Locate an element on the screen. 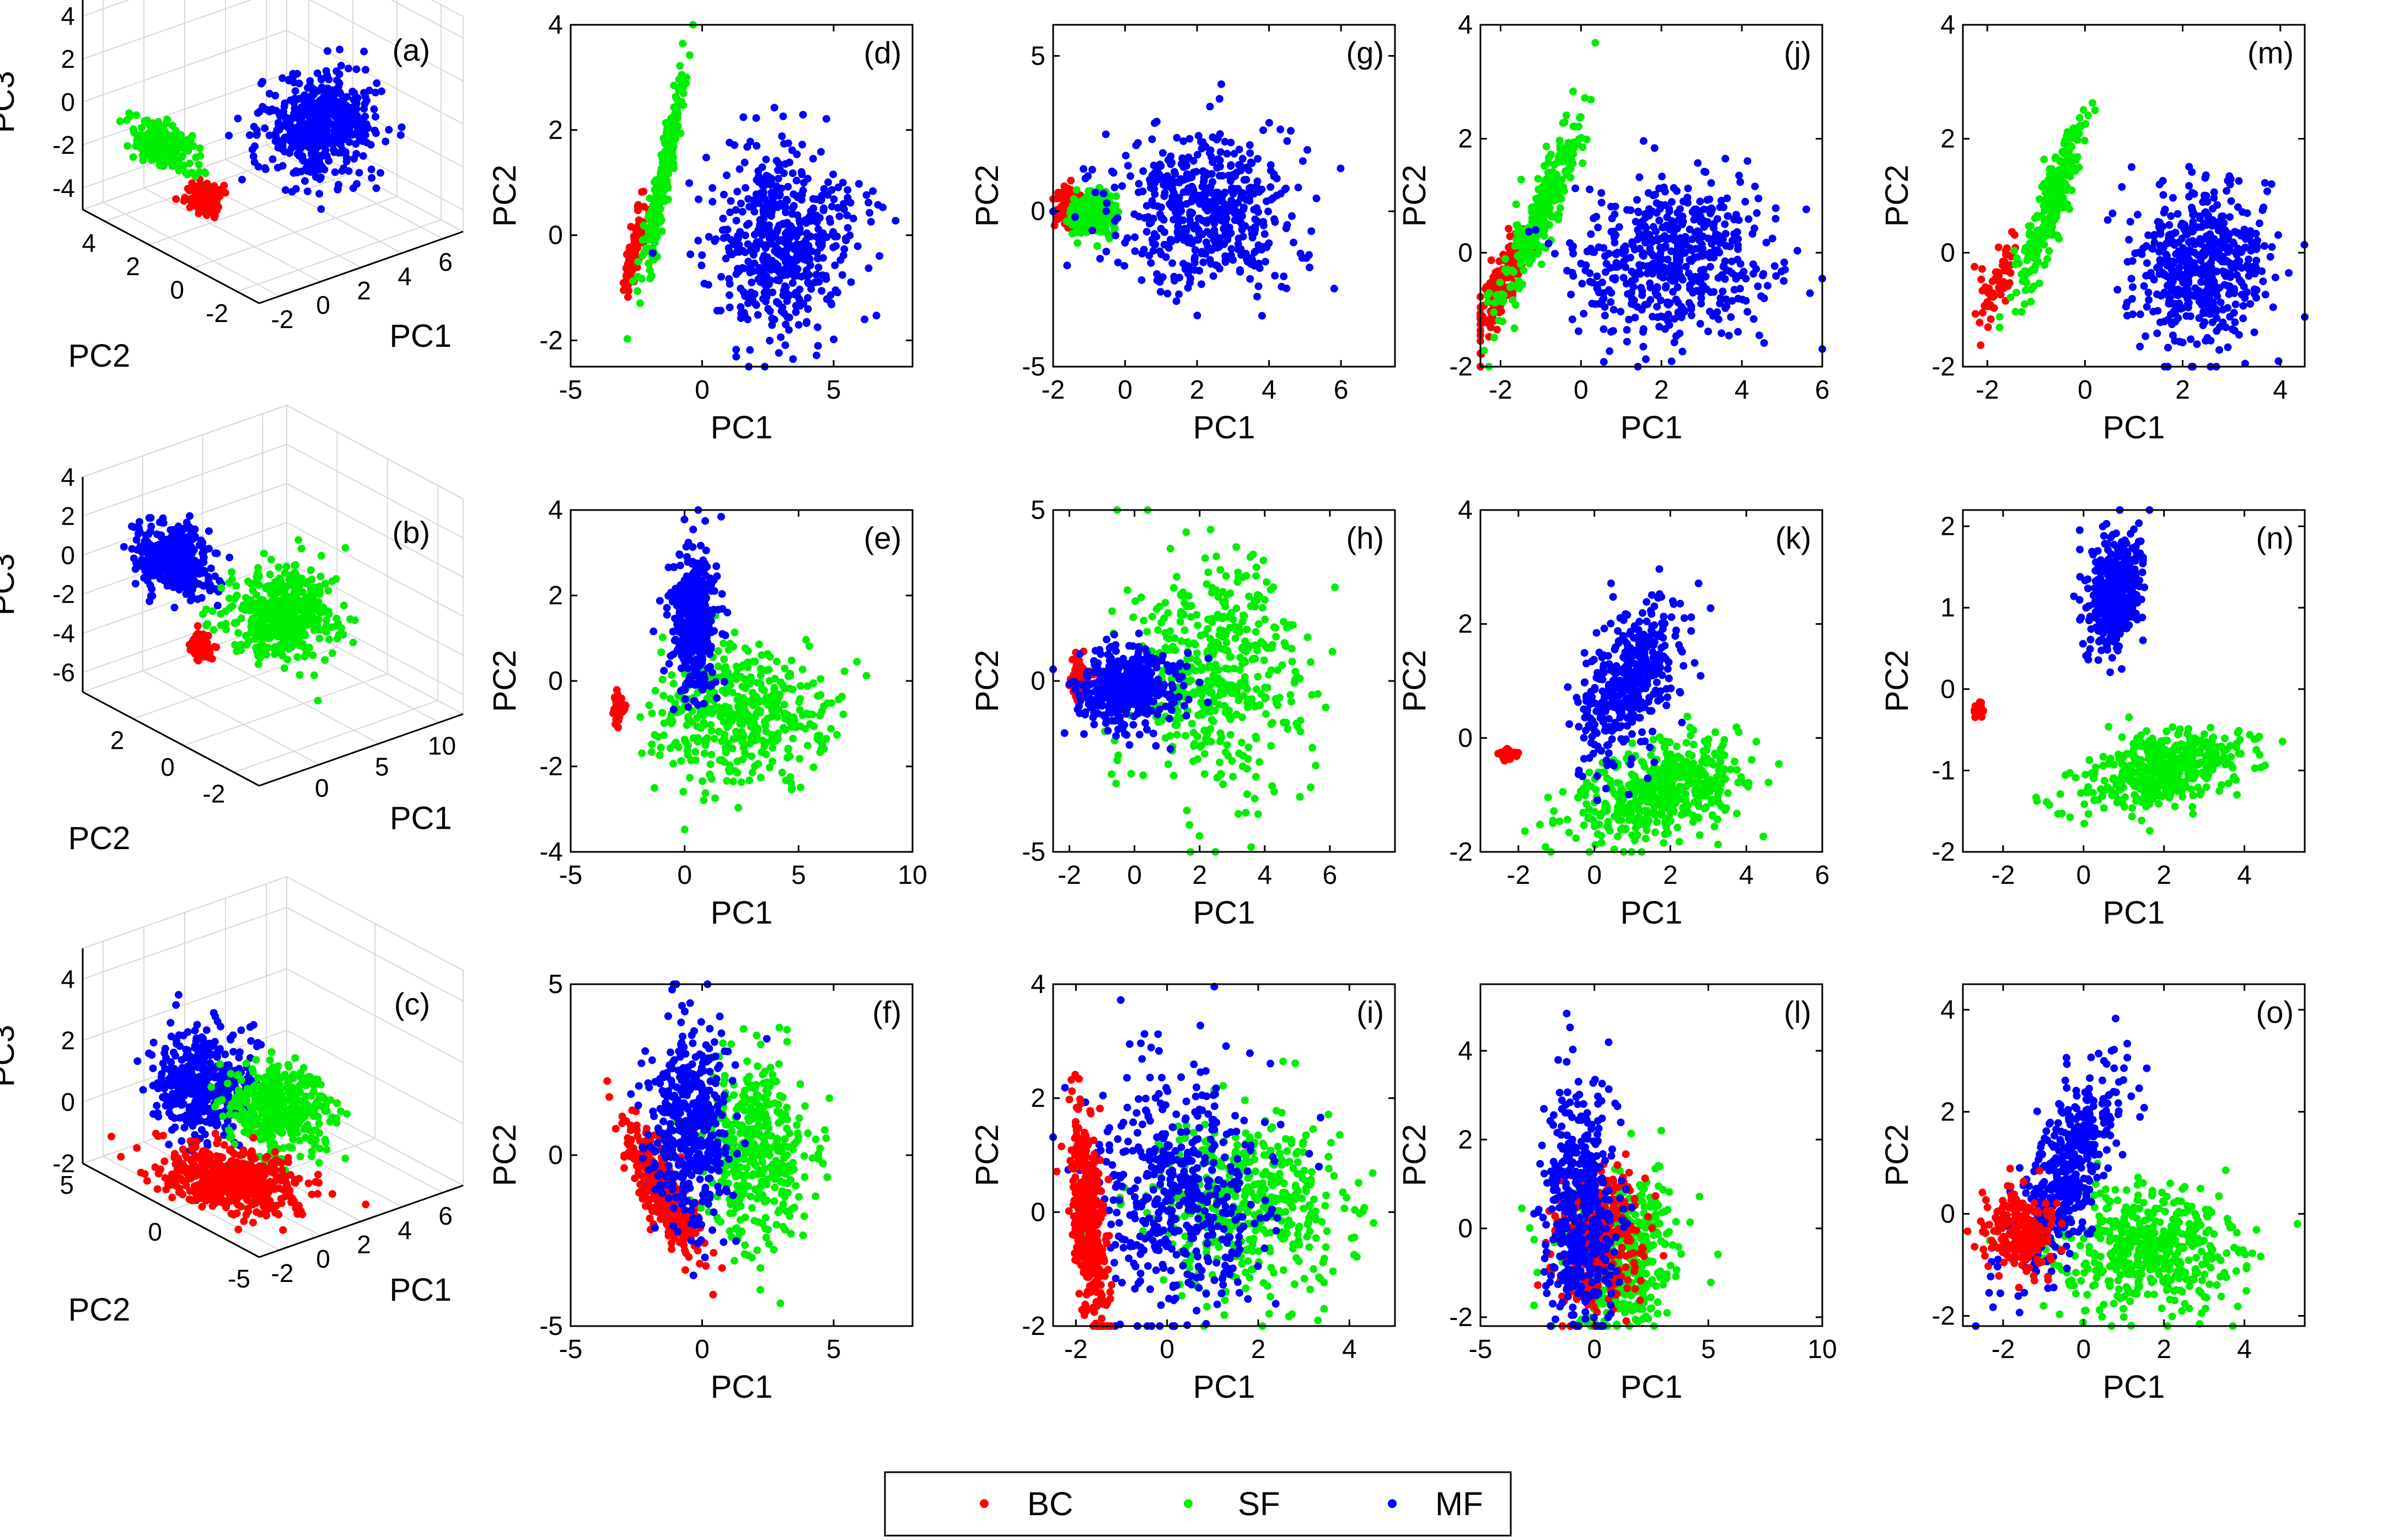 The image size is (2388, 1540). x-axis-label: PC1 is located at coordinates (742, 428).